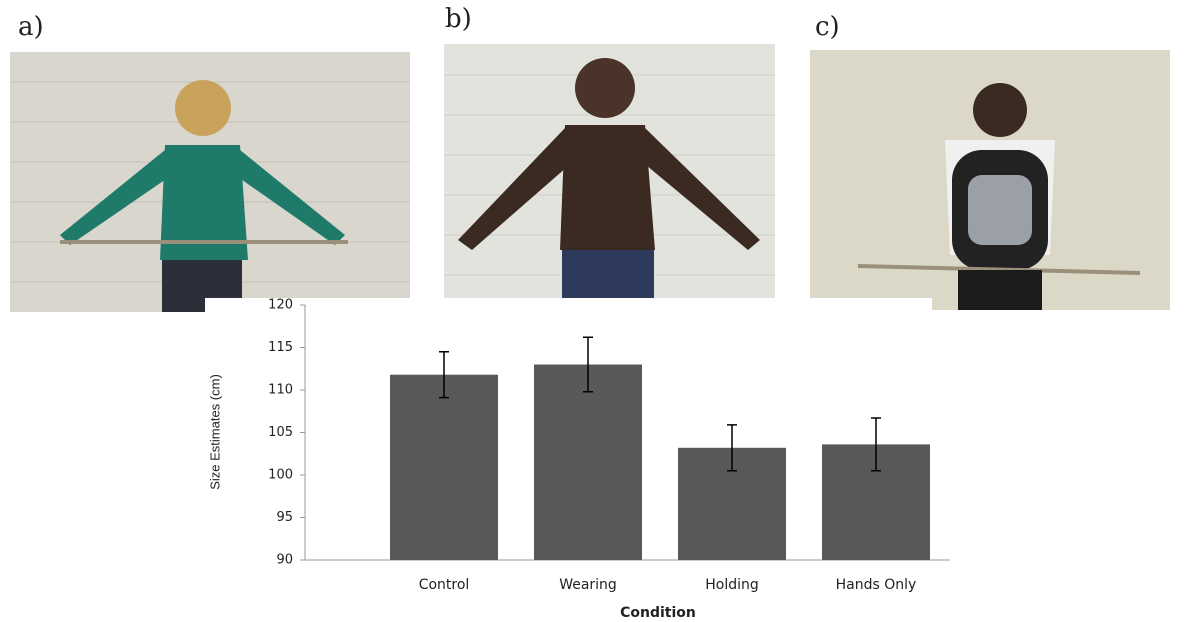  I want to click on x-tick-label: Wearing, so click(588, 585).